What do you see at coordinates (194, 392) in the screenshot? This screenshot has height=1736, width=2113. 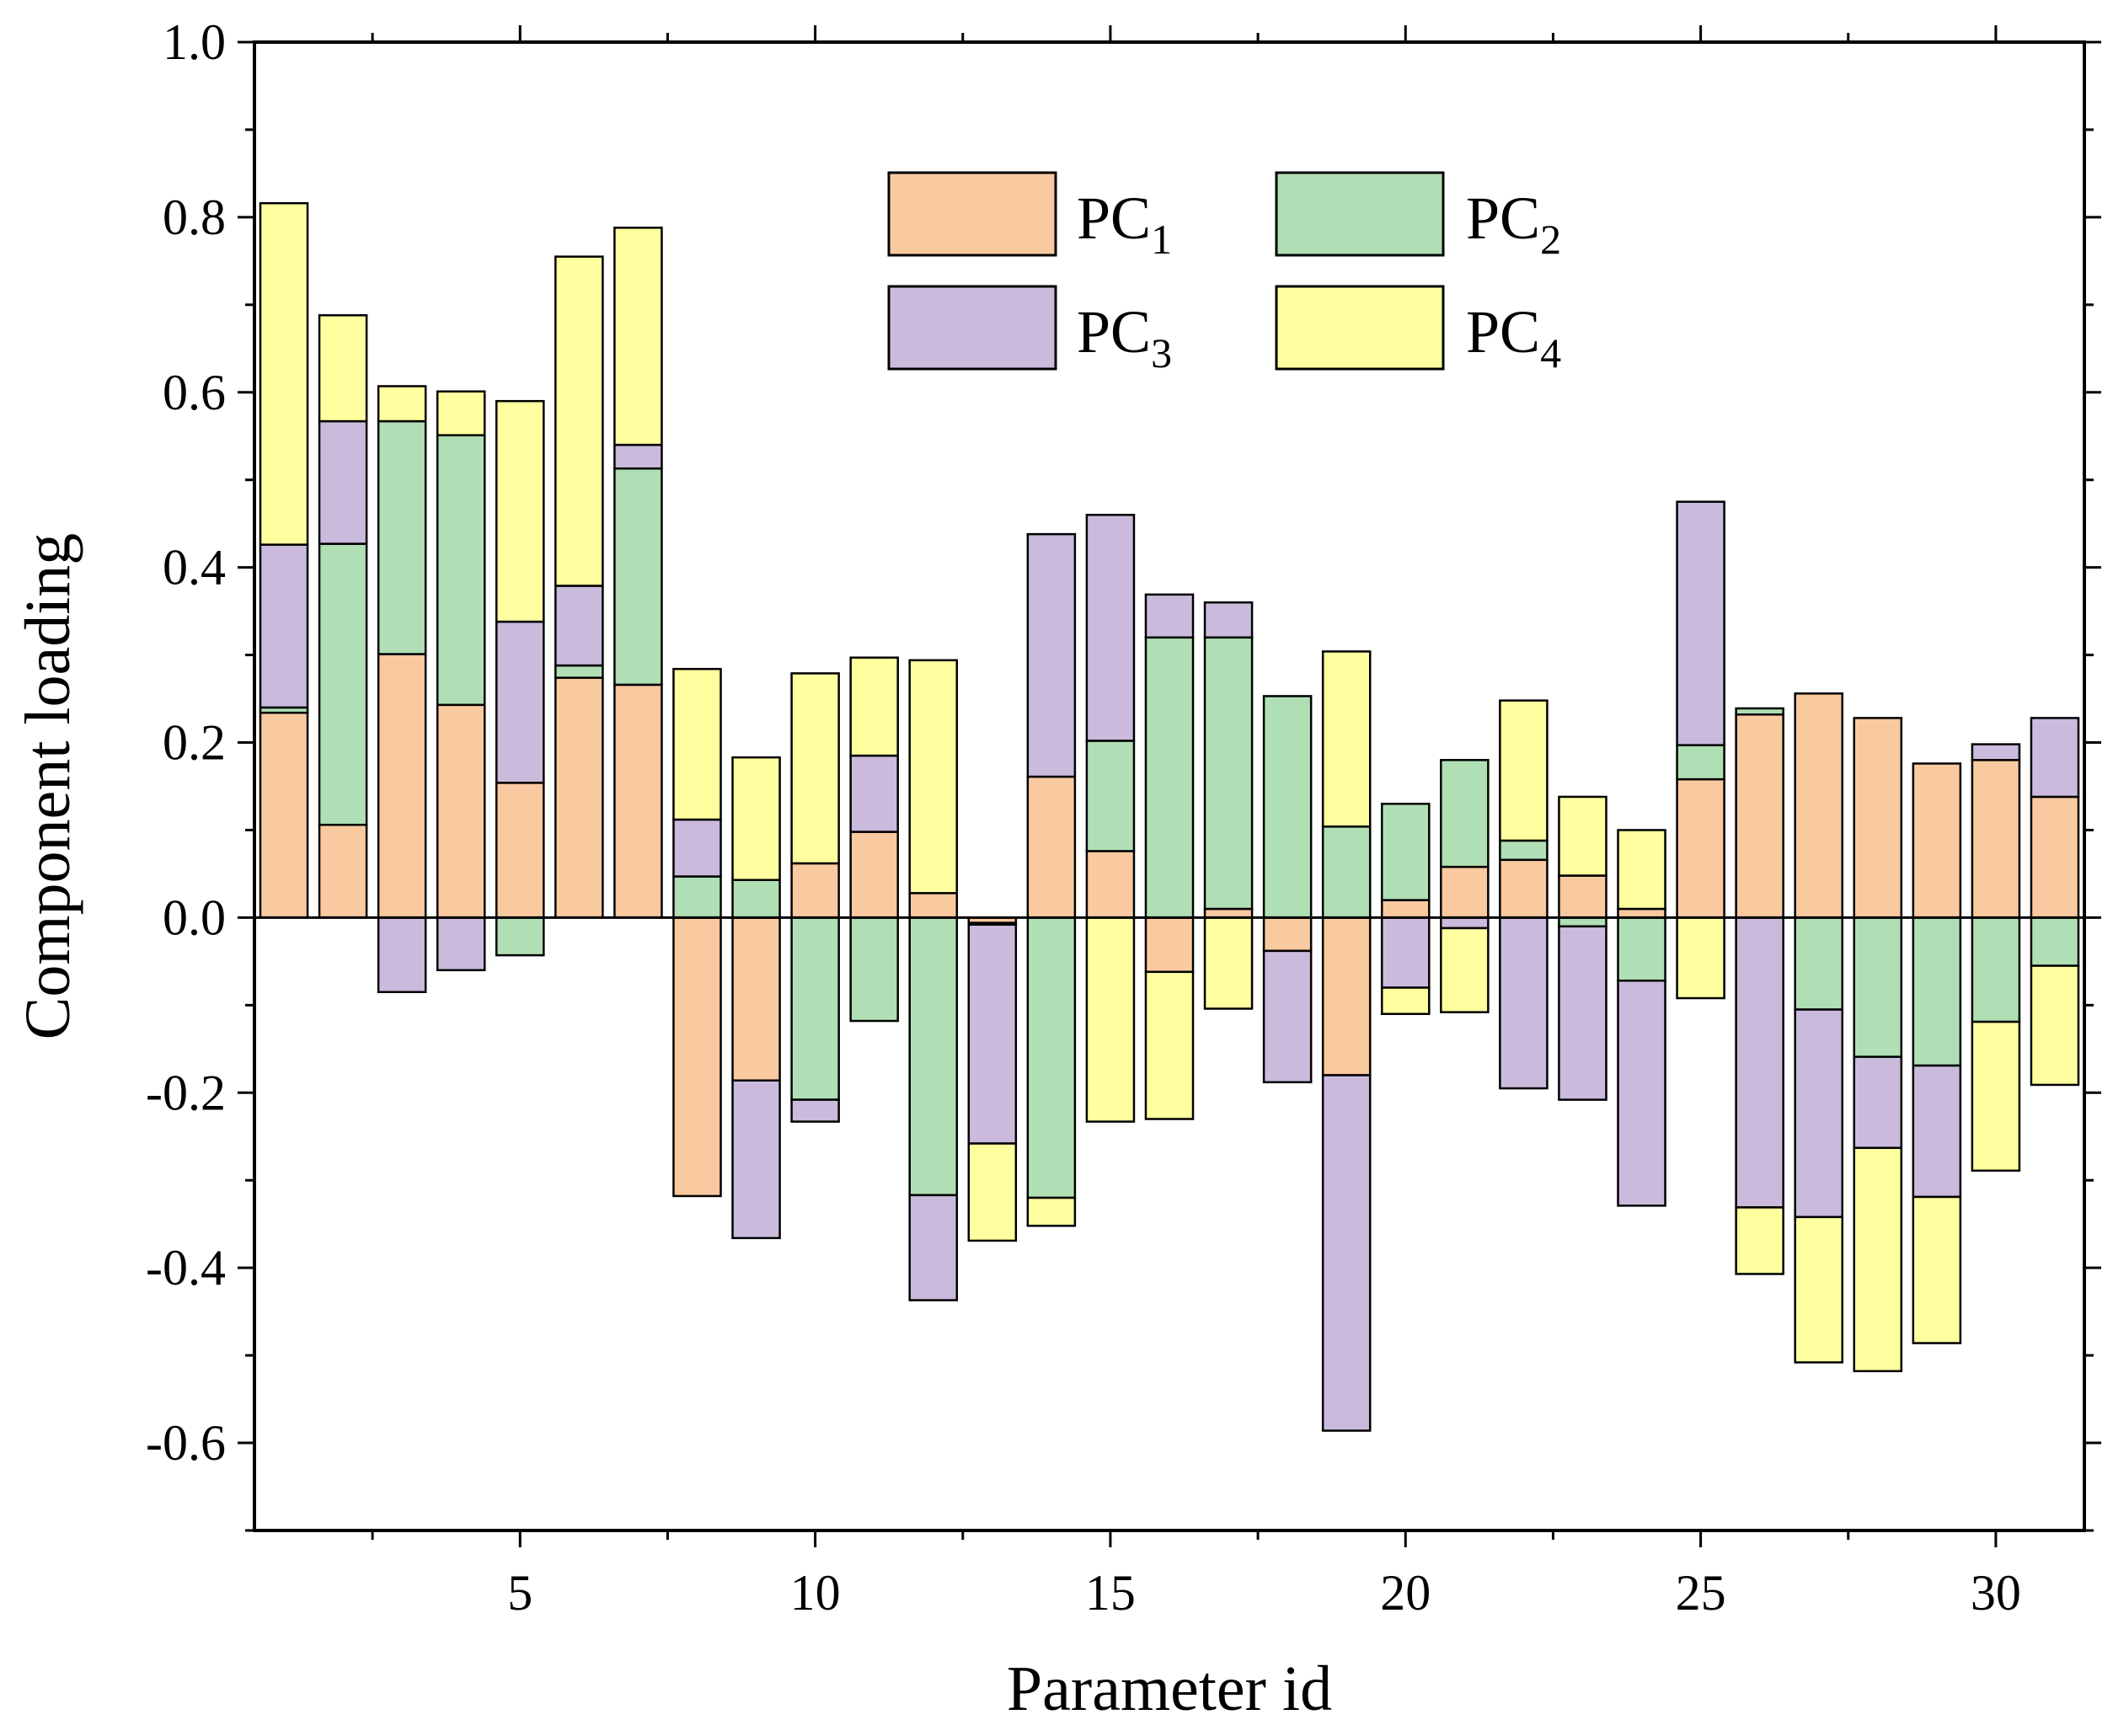 I see `y-tick-label: 0.6` at bounding box center [194, 392].